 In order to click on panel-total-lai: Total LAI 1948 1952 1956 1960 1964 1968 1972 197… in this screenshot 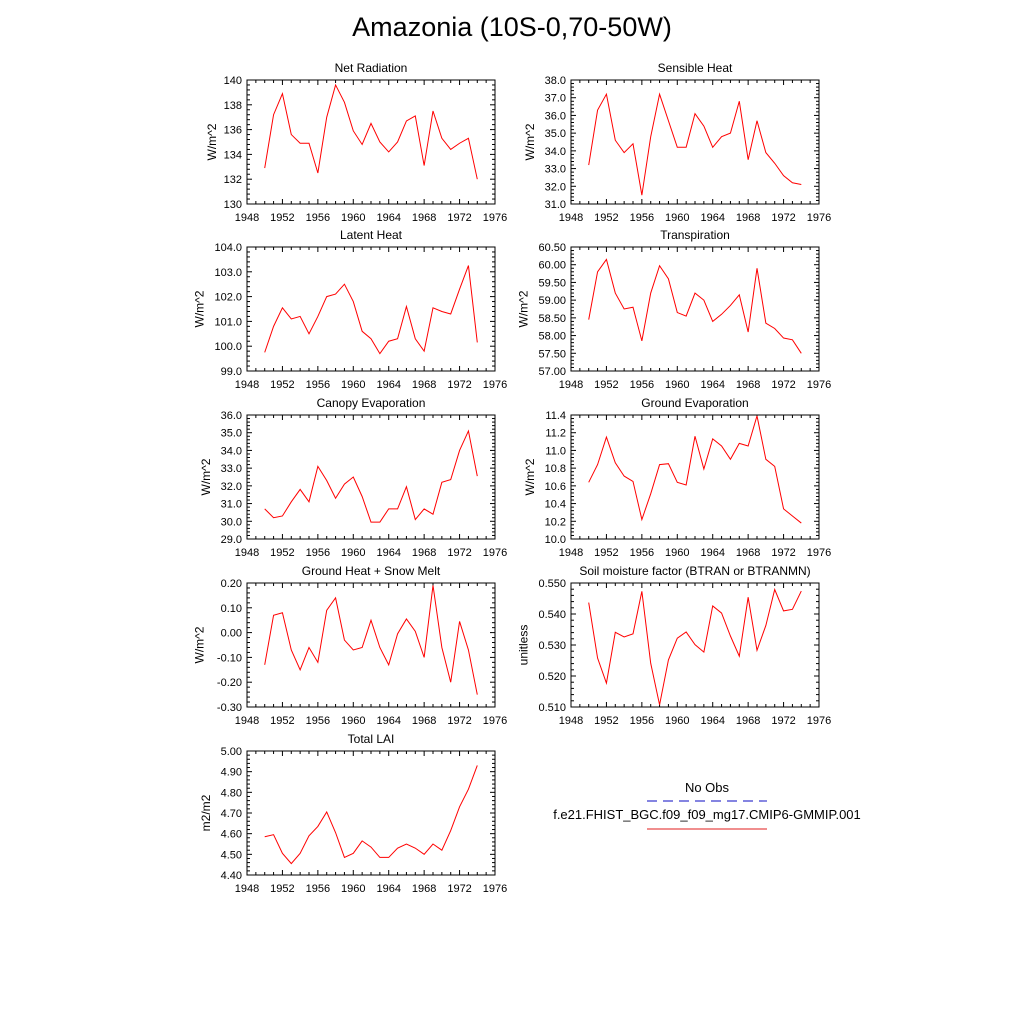, I will do `click(353, 813)`.